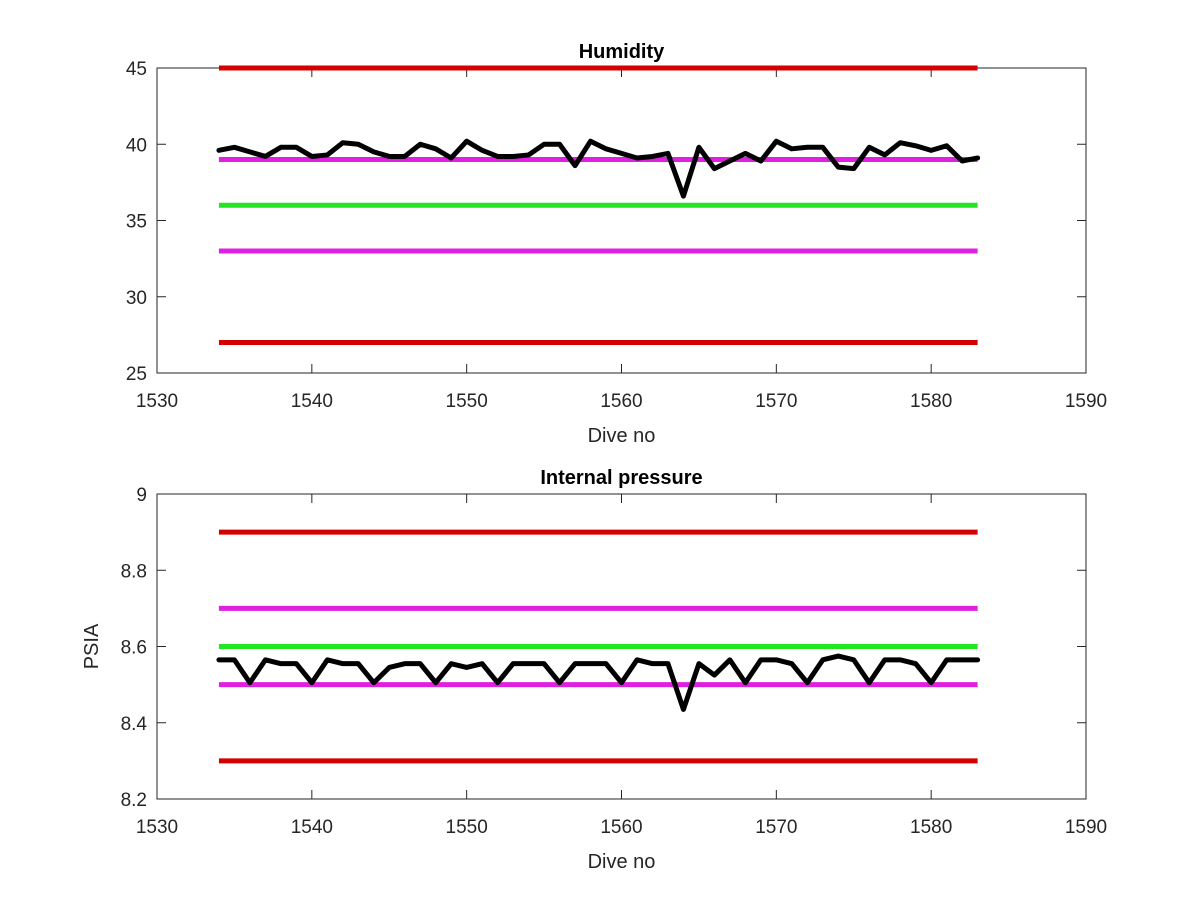 This screenshot has width=1200, height=900. I want to click on y-tick-label: 45, so click(136, 69).